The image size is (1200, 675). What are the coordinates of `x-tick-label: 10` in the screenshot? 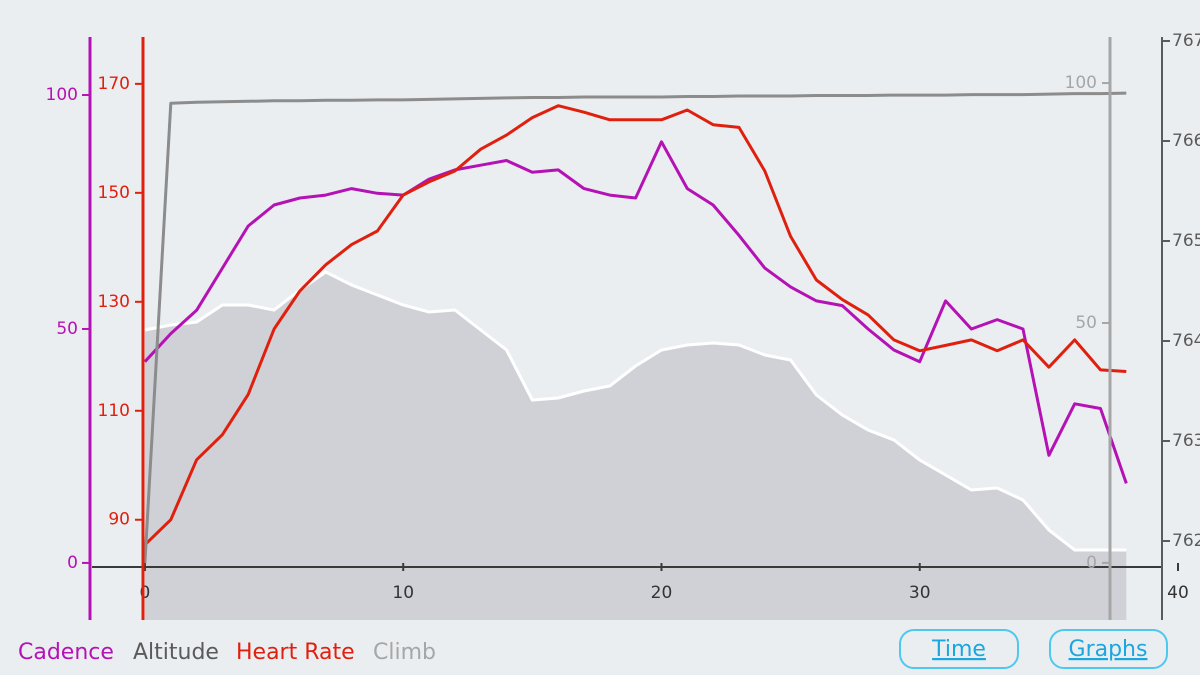 It's located at (403, 593).